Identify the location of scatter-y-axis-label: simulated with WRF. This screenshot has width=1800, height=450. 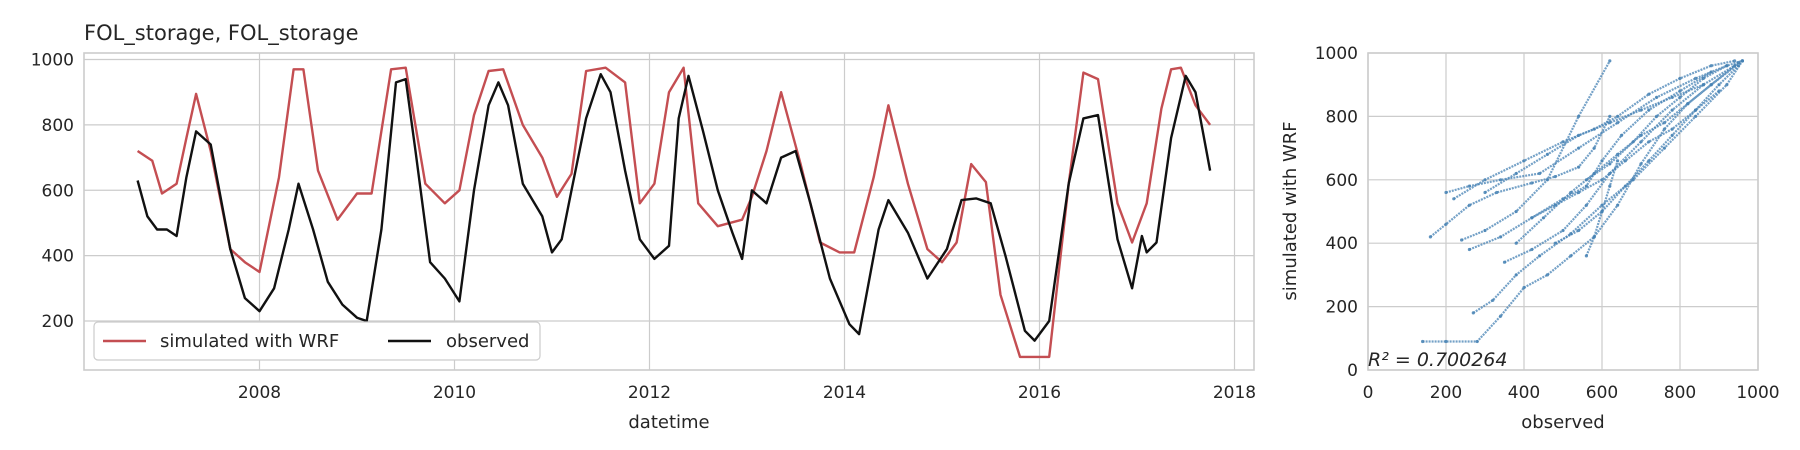
(1290, 210).